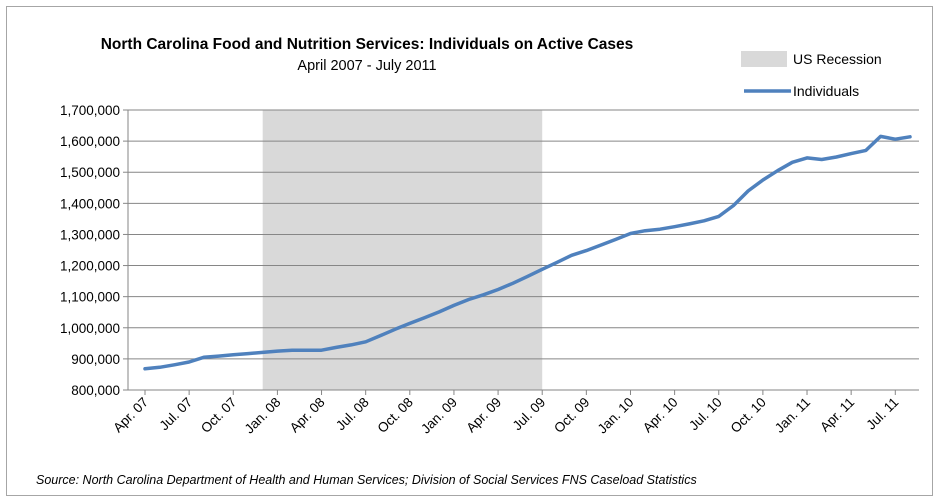 This screenshot has height=502, width=941. What do you see at coordinates (307, 415) in the screenshot?
I see `x-tick-label: Apr. 08` at bounding box center [307, 415].